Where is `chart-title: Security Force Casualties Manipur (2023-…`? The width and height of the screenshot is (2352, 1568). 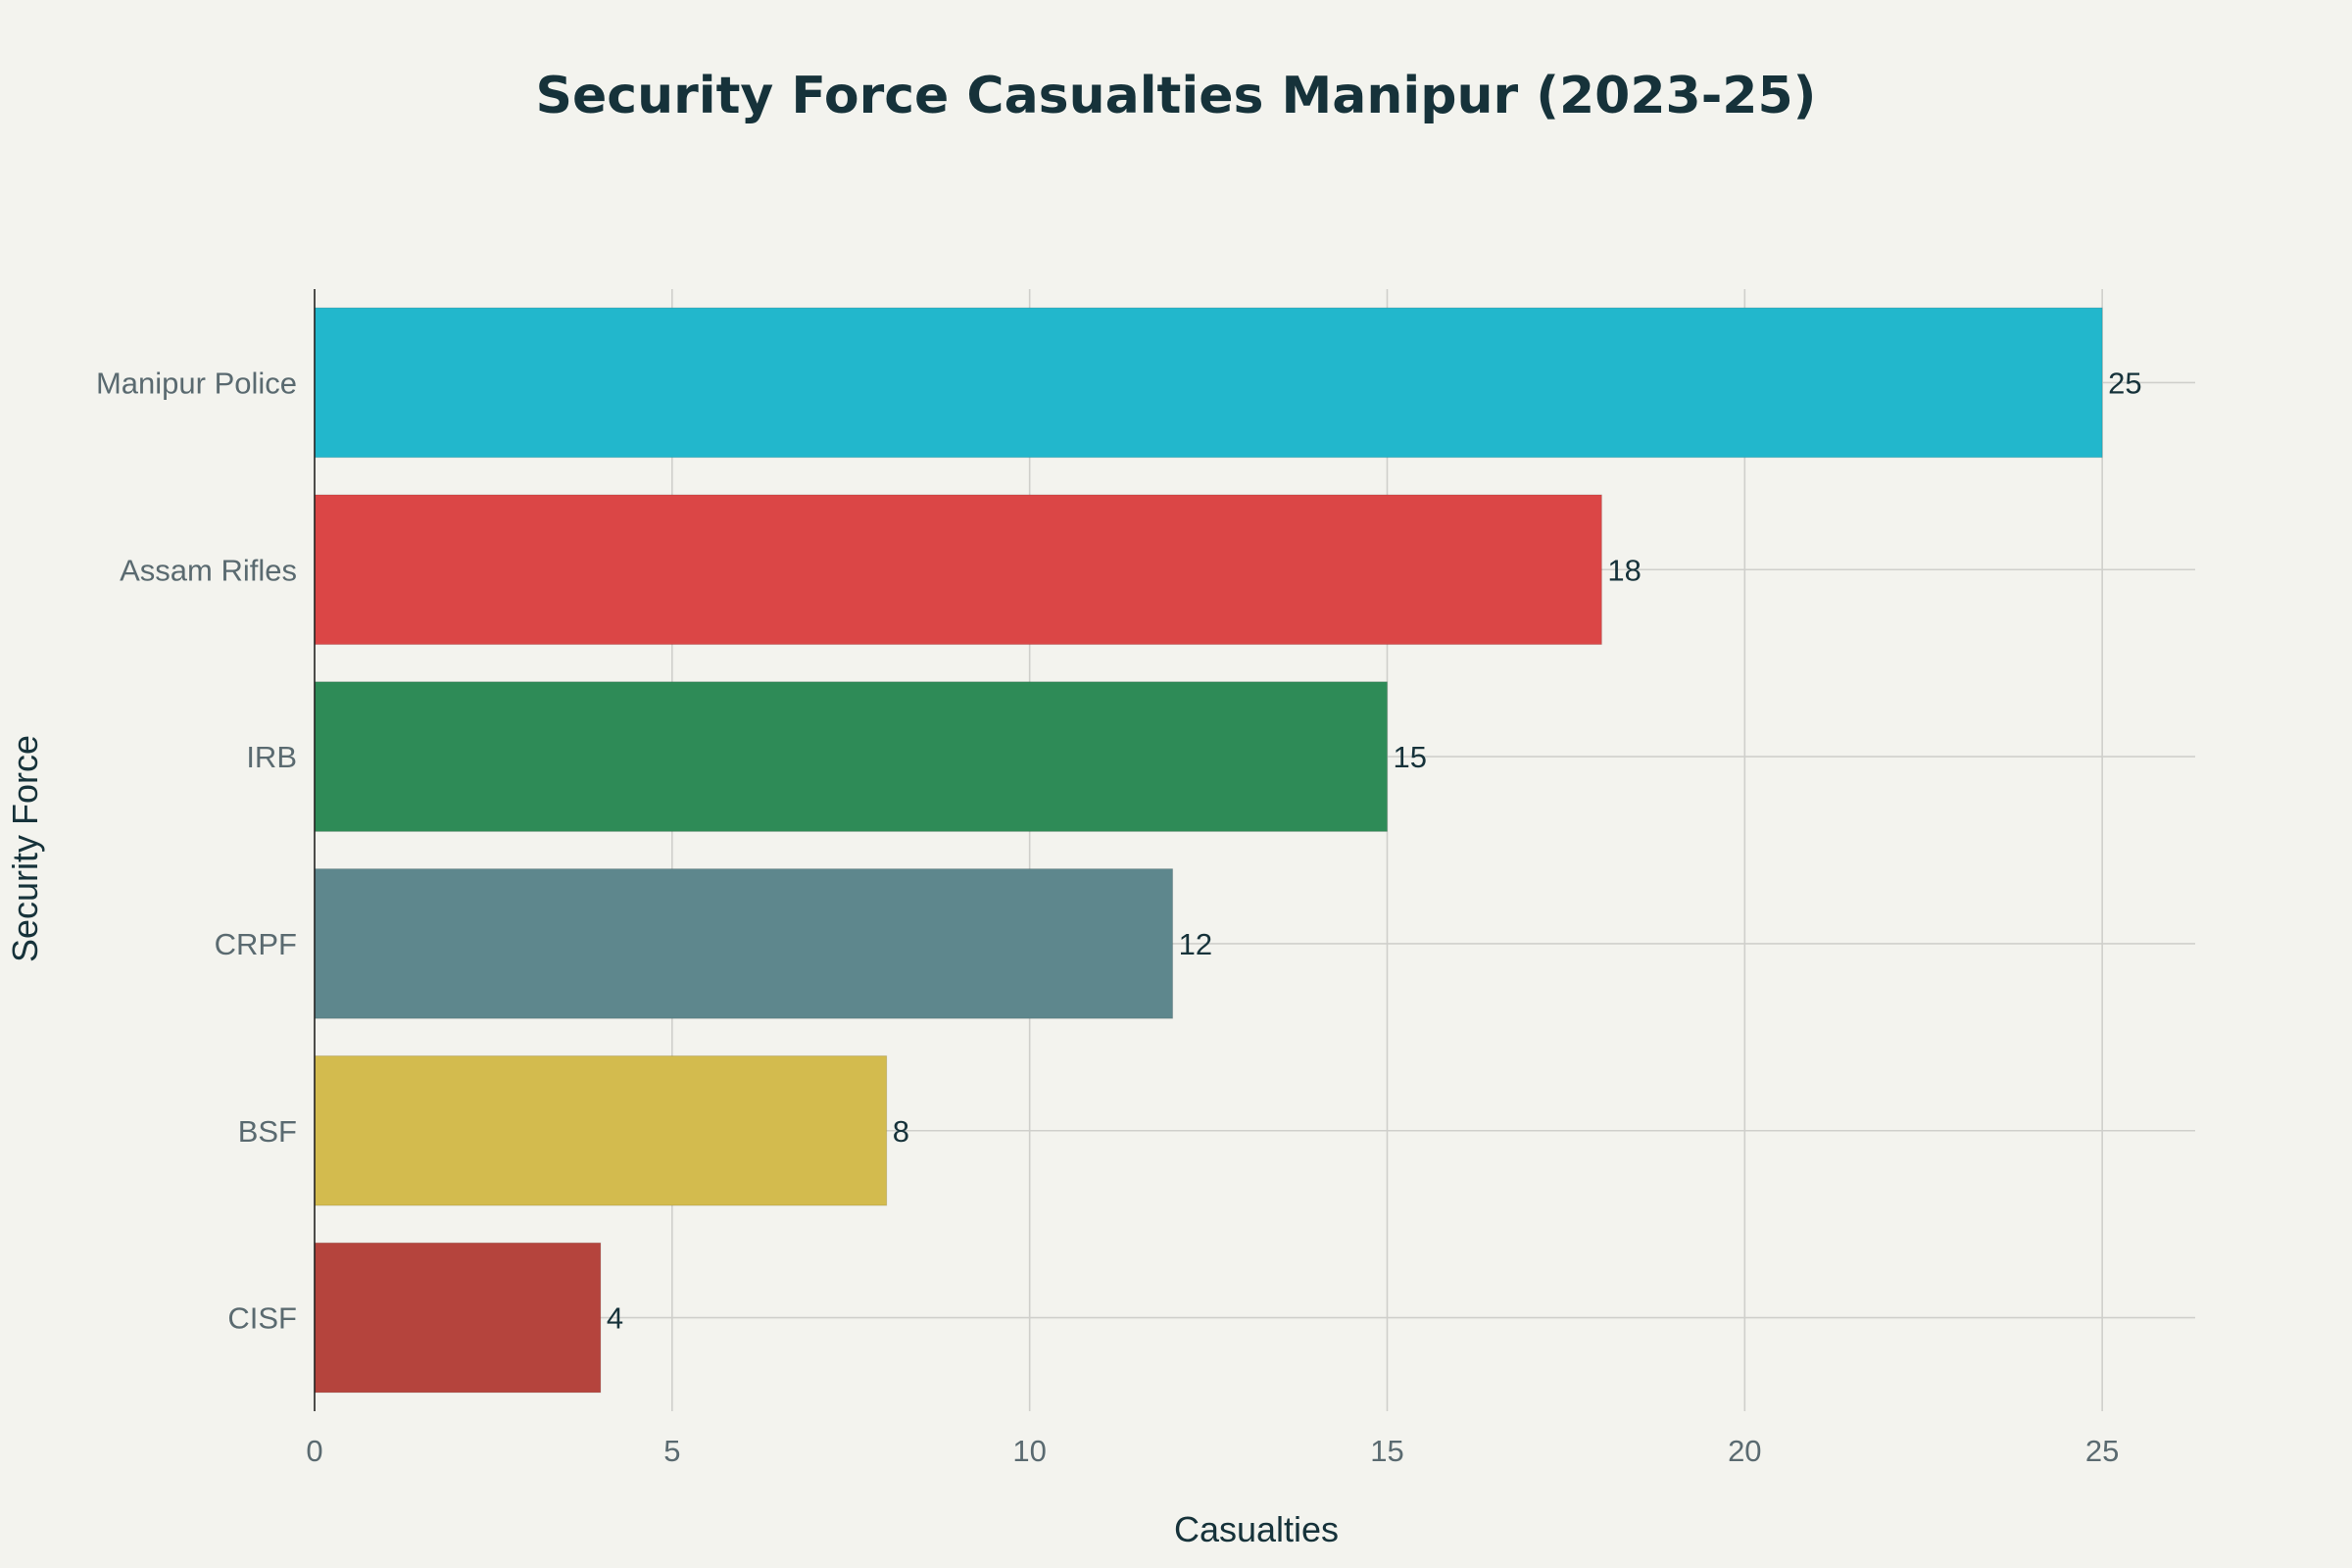
chart-title: Security Force Casualties Manipur (2023-… is located at coordinates (1176, 96).